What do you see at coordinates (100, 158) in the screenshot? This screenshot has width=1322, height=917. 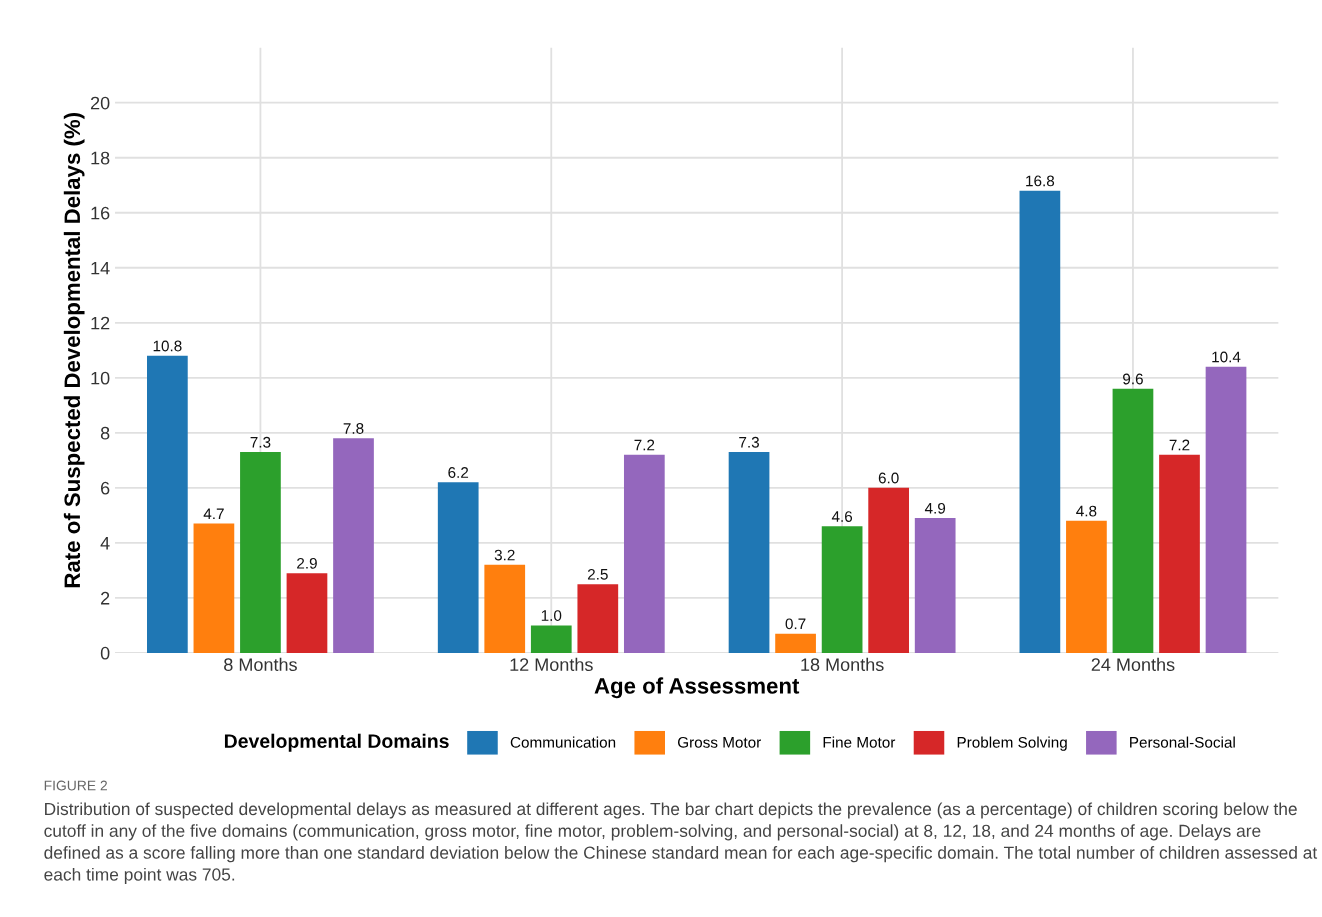 I see `y-tick-label: 18` at bounding box center [100, 158].